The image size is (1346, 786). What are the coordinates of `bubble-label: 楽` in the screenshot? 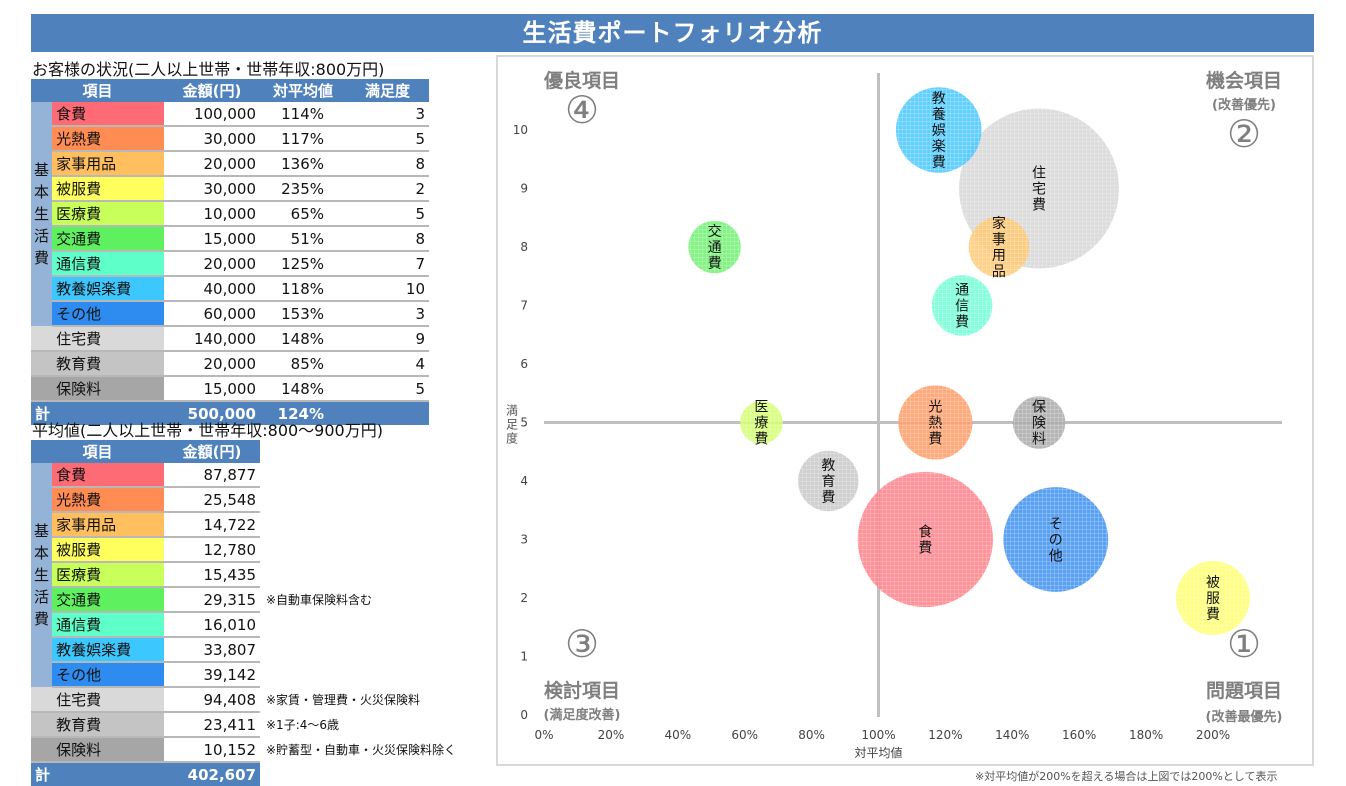 It's located at (939, 147).